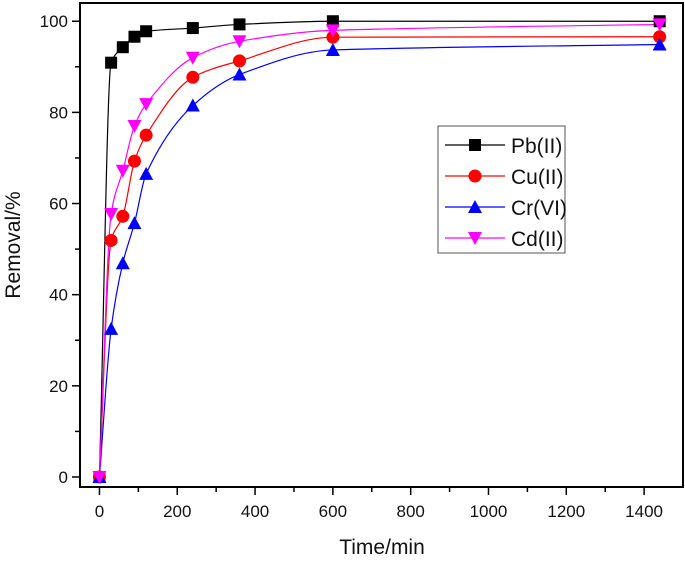  I want to click on legend-box, so click(501, 189).